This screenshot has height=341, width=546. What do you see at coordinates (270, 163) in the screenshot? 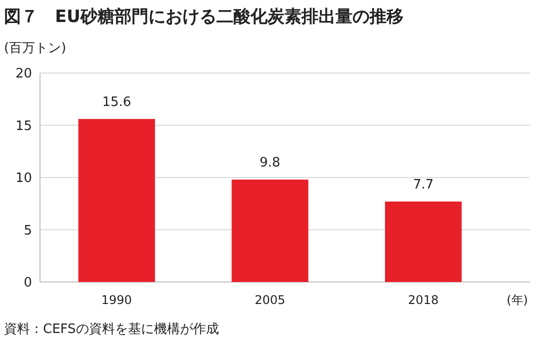
I see `data-label: 9.8` at bounding box center [270, 163].